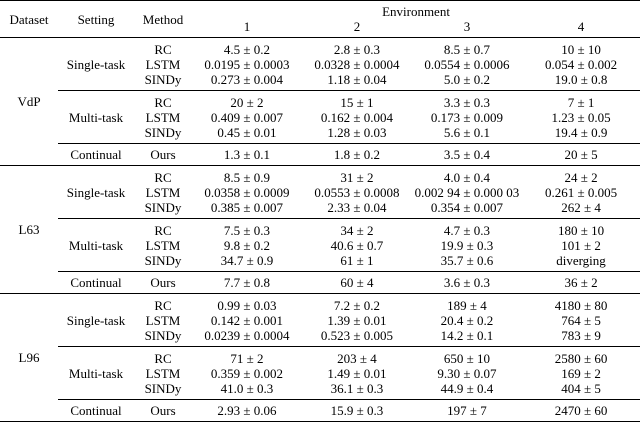  I want to click on value: diverging, so click(581, 260).